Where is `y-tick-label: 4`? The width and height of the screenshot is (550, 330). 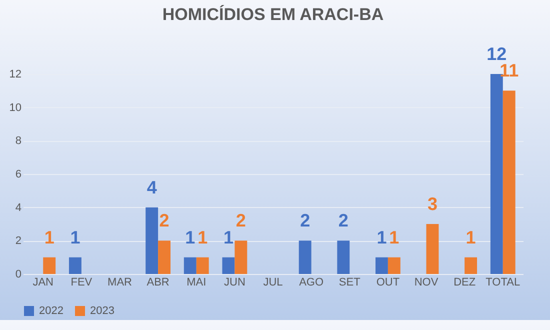
y-tick-label: 4 is located at coordinates (18, 208).